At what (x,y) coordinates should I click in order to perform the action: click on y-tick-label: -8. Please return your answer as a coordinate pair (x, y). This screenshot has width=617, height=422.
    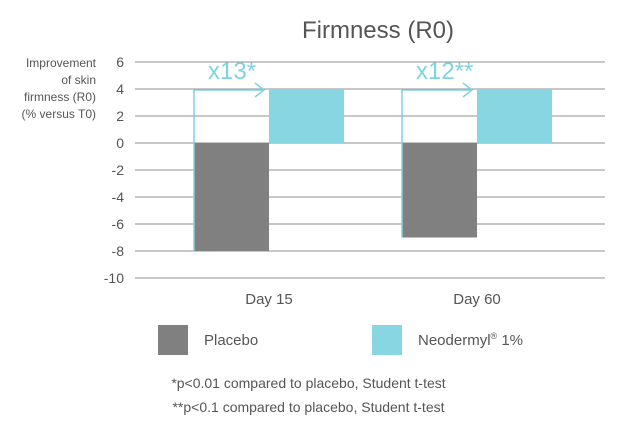
    Looking at the image, I should click on (118, 251).